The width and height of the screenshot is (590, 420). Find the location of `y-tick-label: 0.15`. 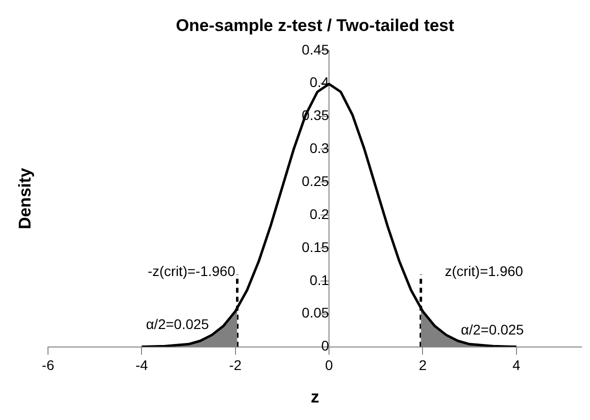

y-tick-label: 0.15 is located at coordinates (316, 246).